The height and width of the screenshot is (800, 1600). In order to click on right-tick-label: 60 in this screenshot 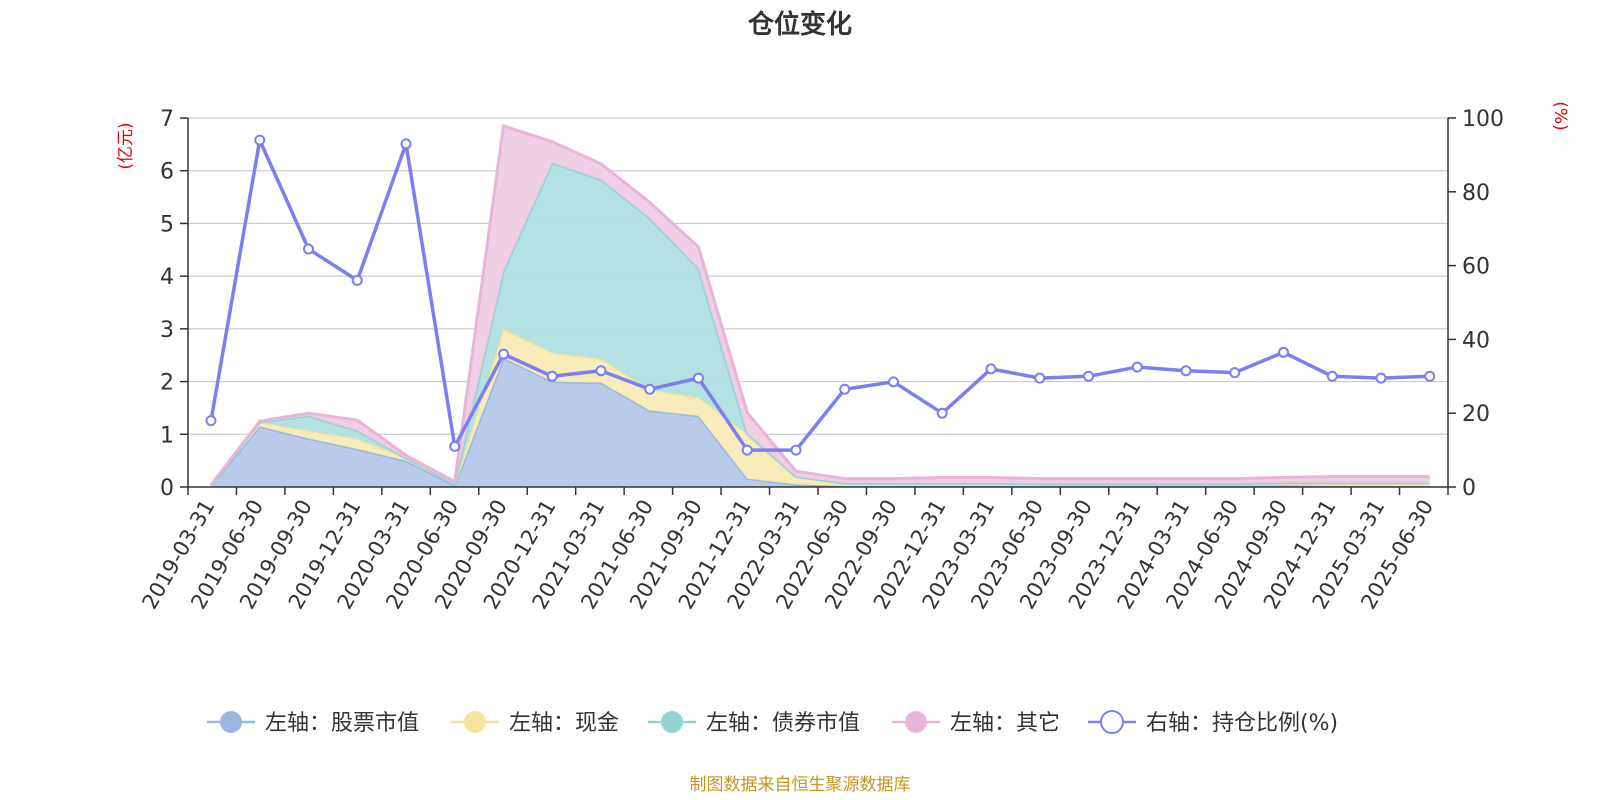, I will do `click(1476, 267)`.